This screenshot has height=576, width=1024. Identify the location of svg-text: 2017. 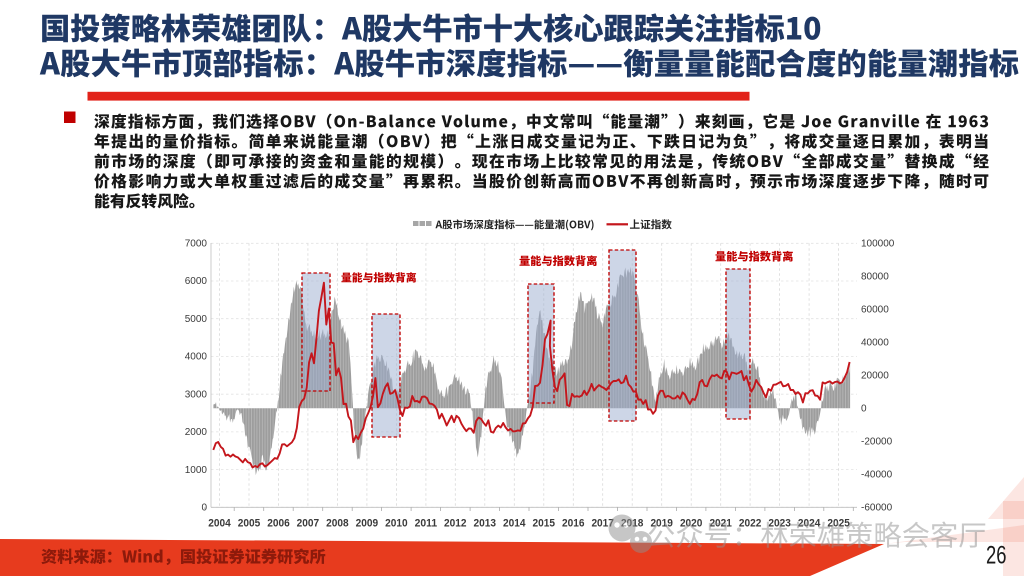
(602, 524).